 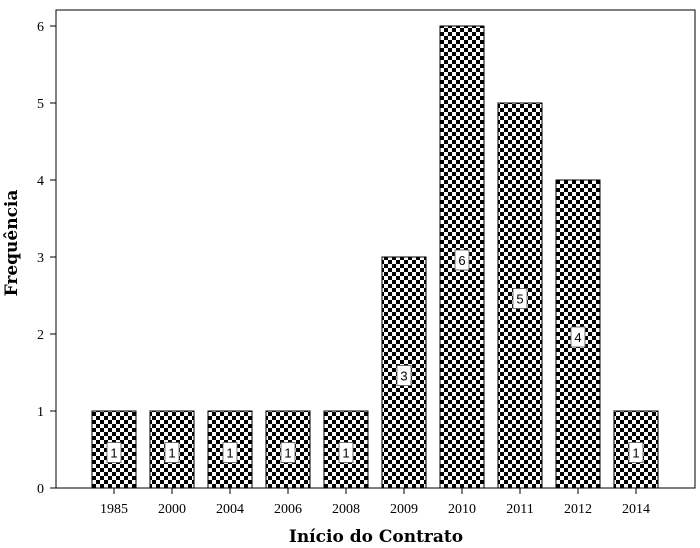 I want to click on x-axis: 1985 2000 2004 2006 2008 2009 2010 2011 2012 2014, so click(x=375, y=502).